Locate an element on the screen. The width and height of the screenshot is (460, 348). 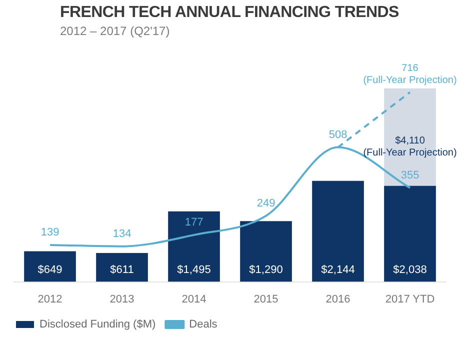
x-tick-label: 2012 is located at coordinates (50, 299).